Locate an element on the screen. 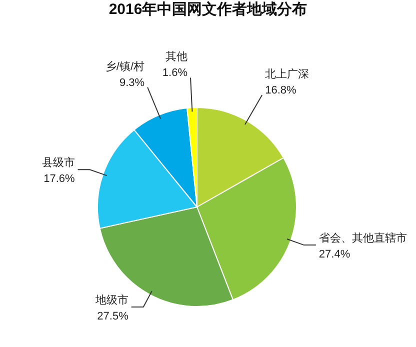 The width and height of the screenshot is (416, 347). data-label: 1.6% is located at coordinates (175, 73).